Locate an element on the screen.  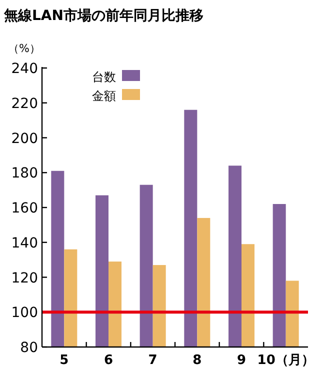
y-axis-title: （%） is located at coordinates (24, 48).